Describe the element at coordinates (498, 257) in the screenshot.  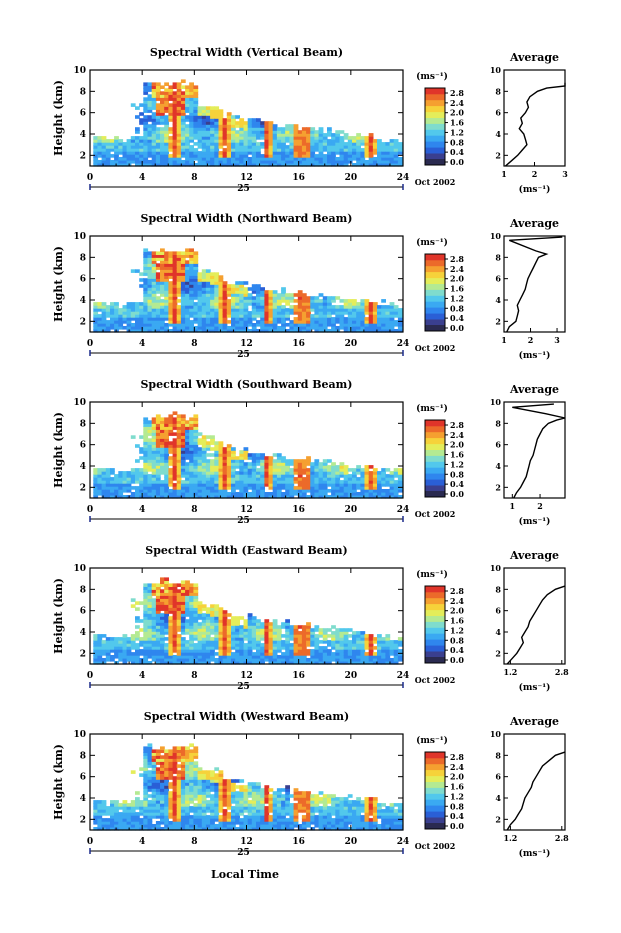
I see `average-y-tick-label: 8` at that location.